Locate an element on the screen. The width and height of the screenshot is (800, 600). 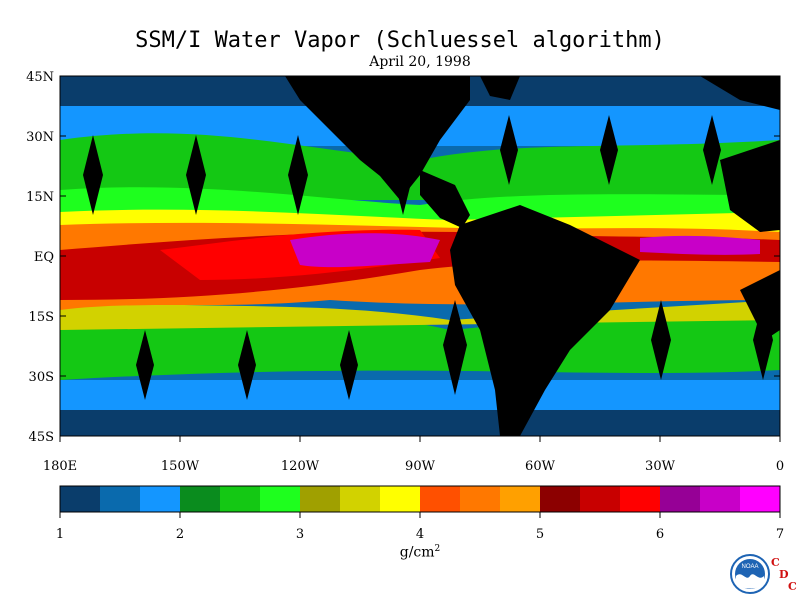
lon-tick-label: 180E is located at coordinates (60, 466).